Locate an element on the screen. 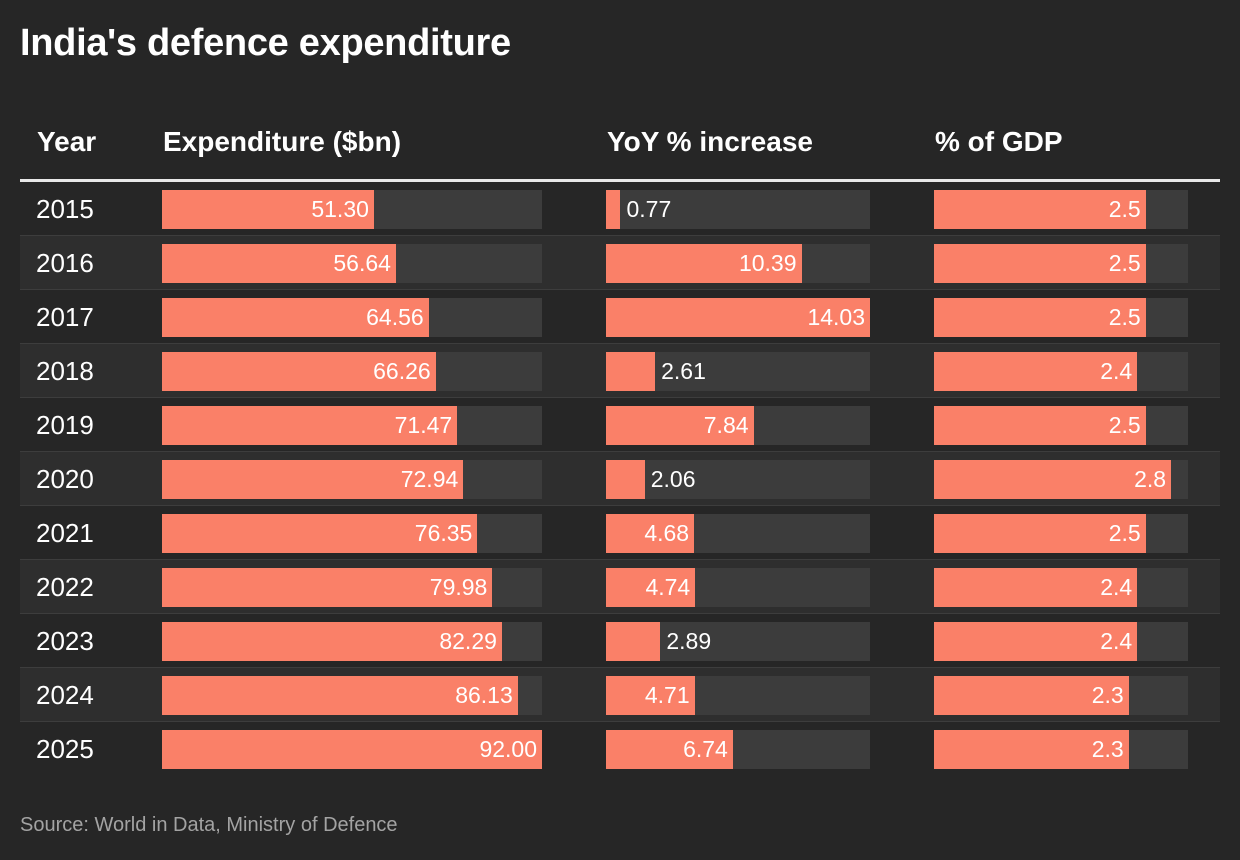 The width and height of the screenshot is (1240, 860). year-label: 2021 is located at coordinates (65, 533).